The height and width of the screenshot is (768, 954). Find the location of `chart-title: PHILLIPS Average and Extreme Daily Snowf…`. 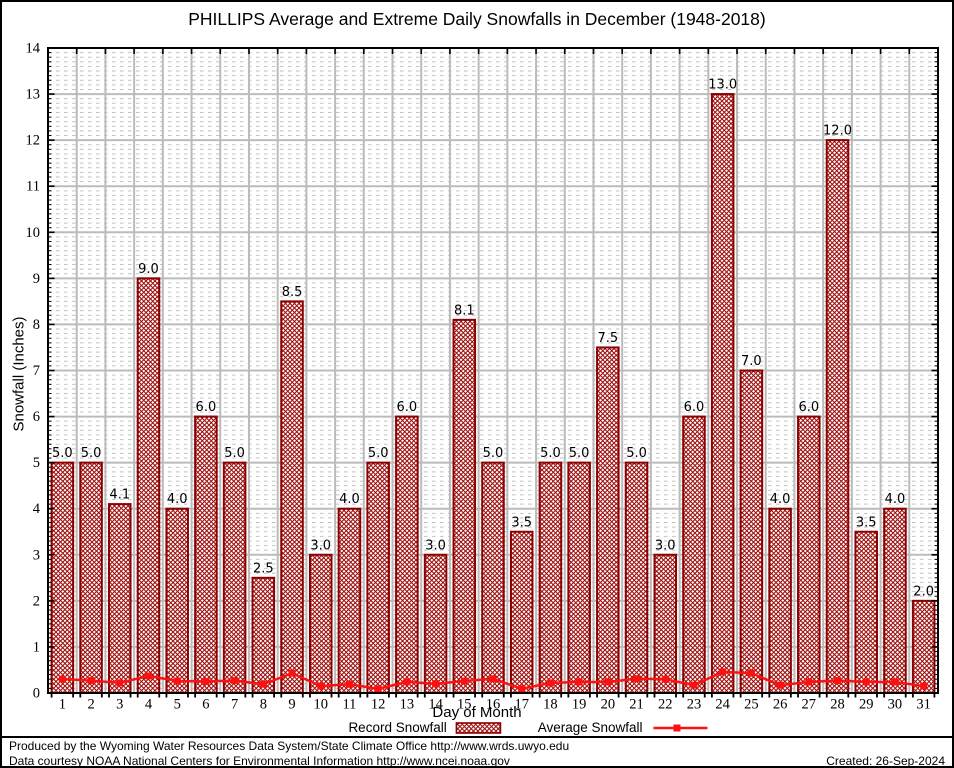

chart-title: PHILLIPS Average and Extreme Daily Snowf… is located at coordinates (477, 19).